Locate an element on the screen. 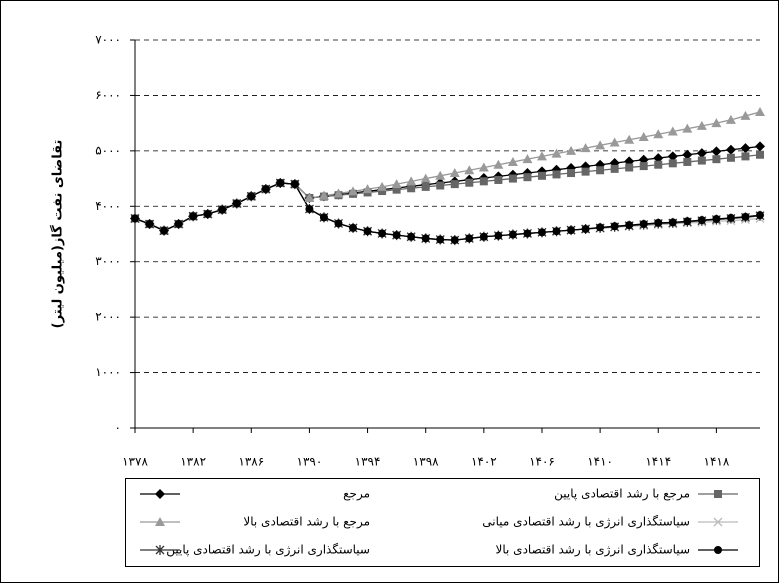 This screenshot has height=583, width=779. legend-label: سیاستگذاری انرژی با رشد اقتصادی بالا is located at coordinates (593, 550).